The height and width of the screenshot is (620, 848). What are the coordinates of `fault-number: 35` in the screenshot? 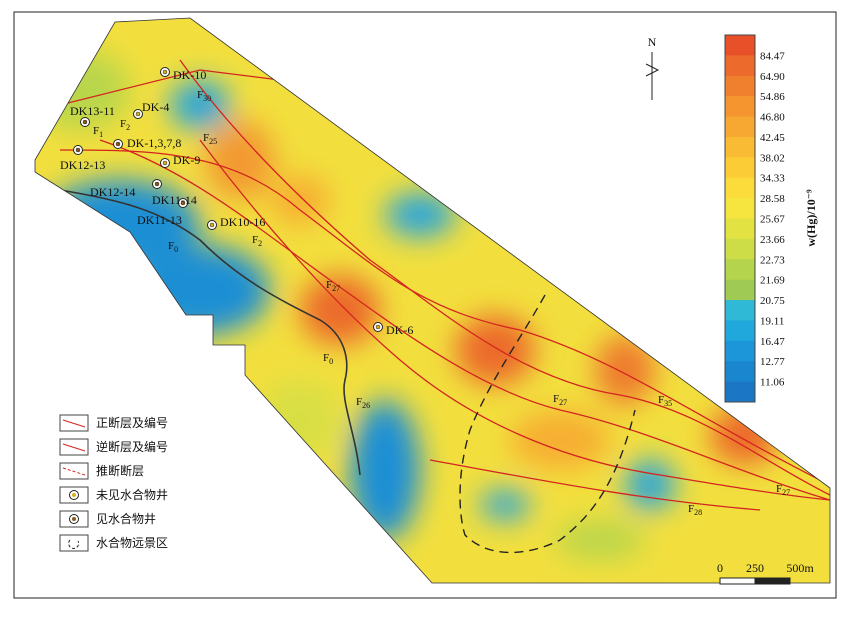 It's located at (668, 403).